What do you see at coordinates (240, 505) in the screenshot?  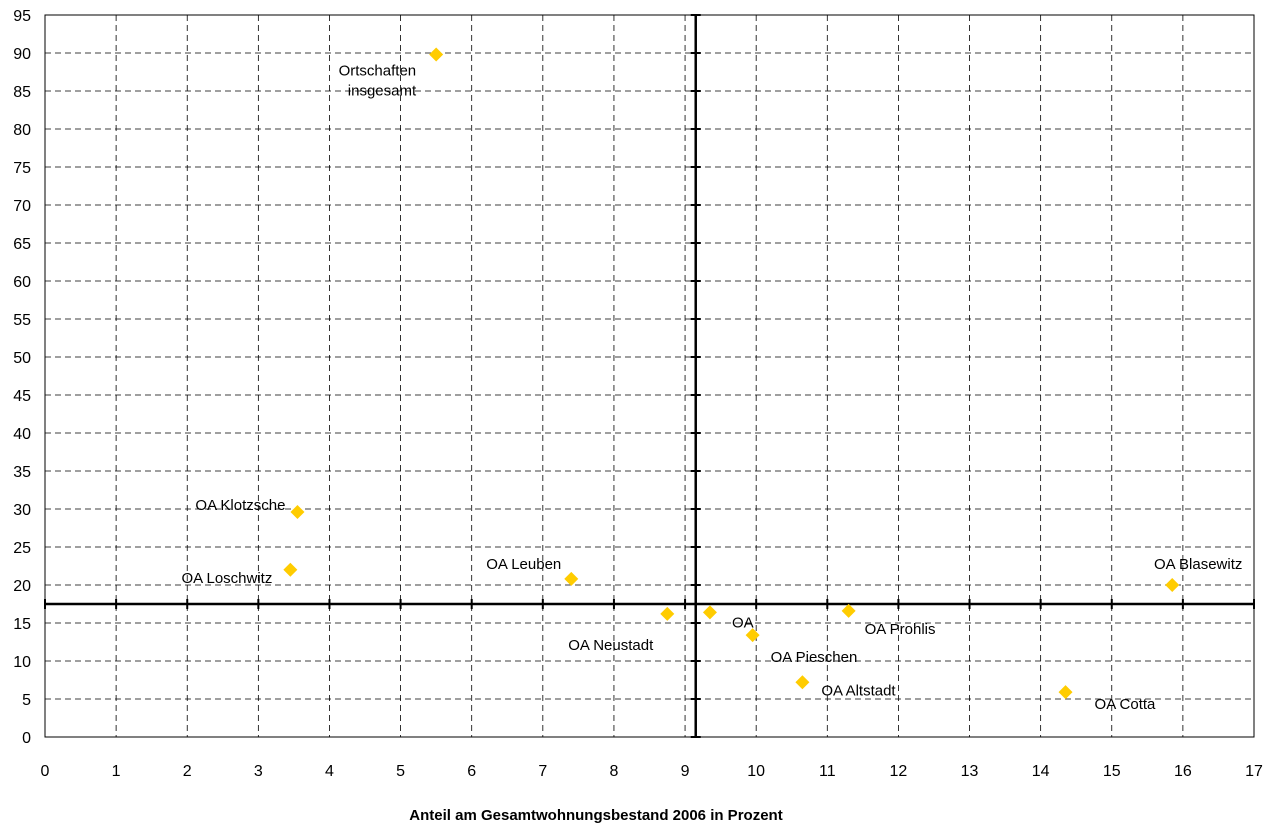 I see `data-point-label: OA Klotzsche` at bounding box center [240, 505].